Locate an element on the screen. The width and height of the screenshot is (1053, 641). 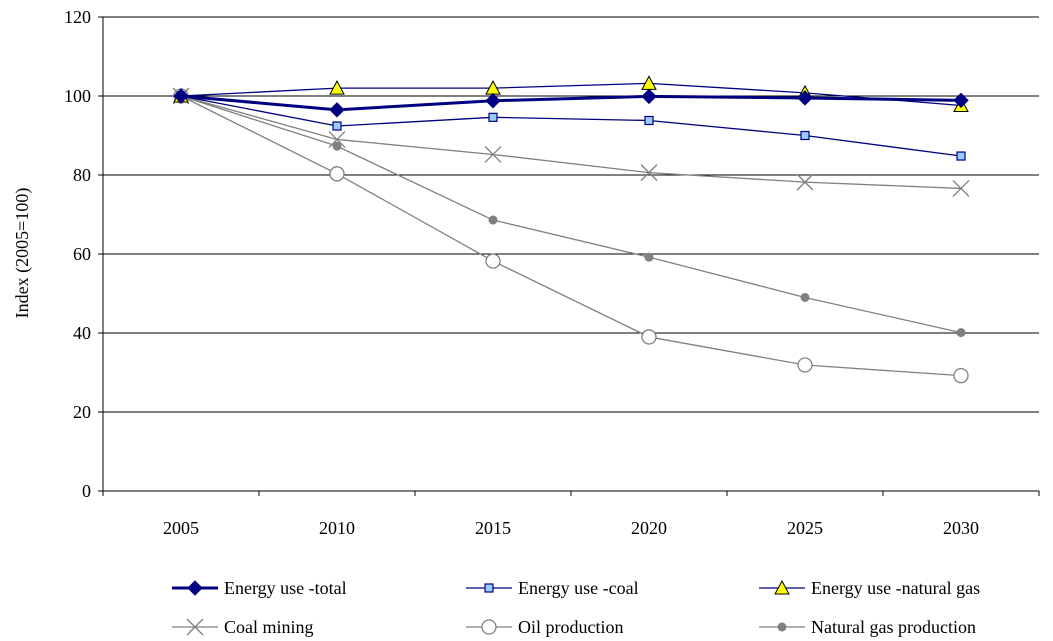
legend-label: Natural gas production is located at coordinates (893, 627).